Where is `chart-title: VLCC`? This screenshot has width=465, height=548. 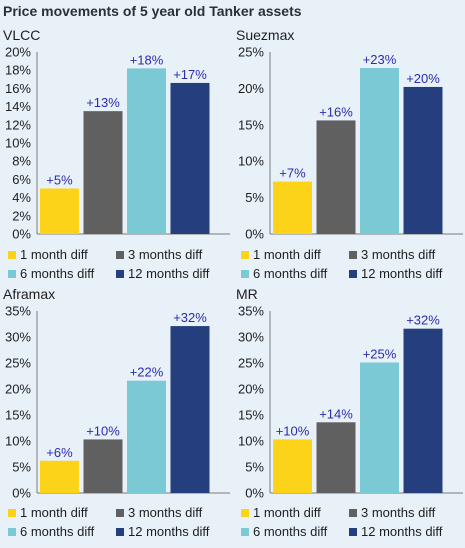 chart-title: VLCC is located at coordinates (21, 35).